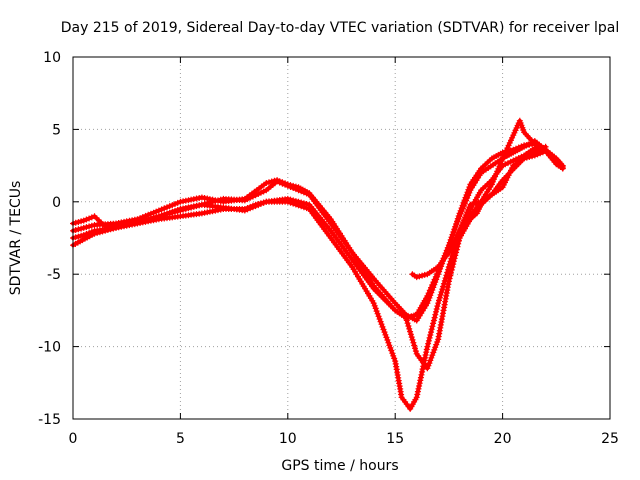 This screenshot has height=480, width=640. I want to click on x-tick-label: 25, so click(610, 439).